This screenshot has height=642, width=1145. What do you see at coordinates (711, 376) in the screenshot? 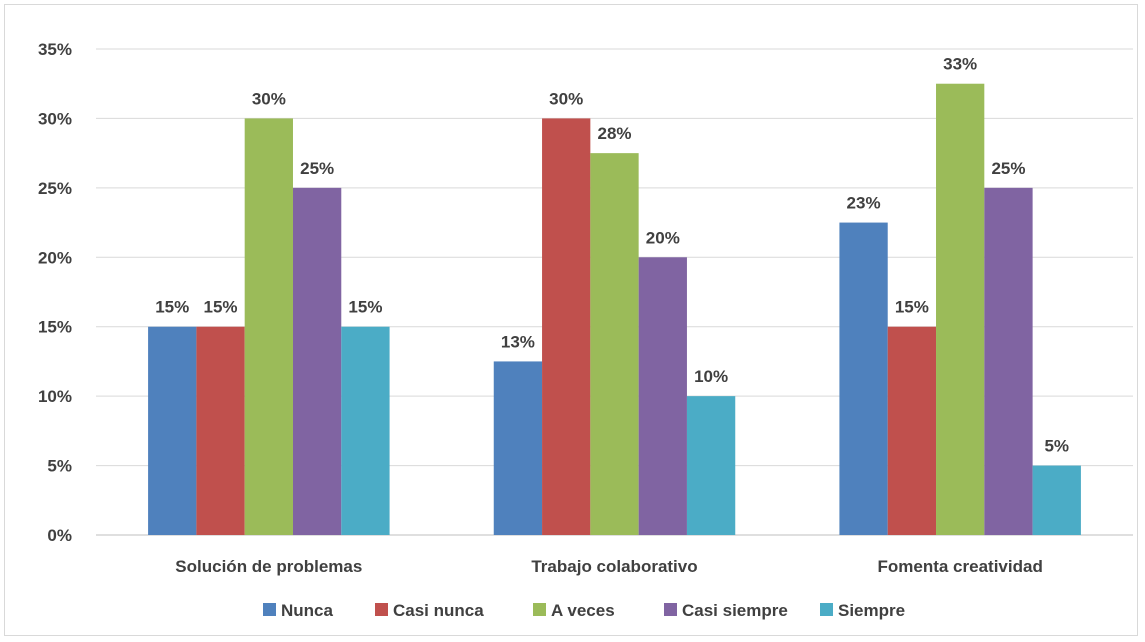
I see `data-label: 10%` at bounding box center [711, 376].